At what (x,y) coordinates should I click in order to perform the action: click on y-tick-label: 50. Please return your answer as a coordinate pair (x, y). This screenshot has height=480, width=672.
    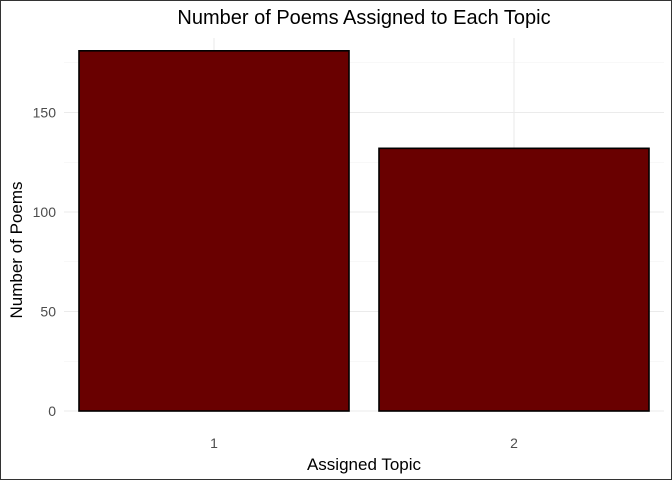
    Looking at the image, I should click on (48, 312).